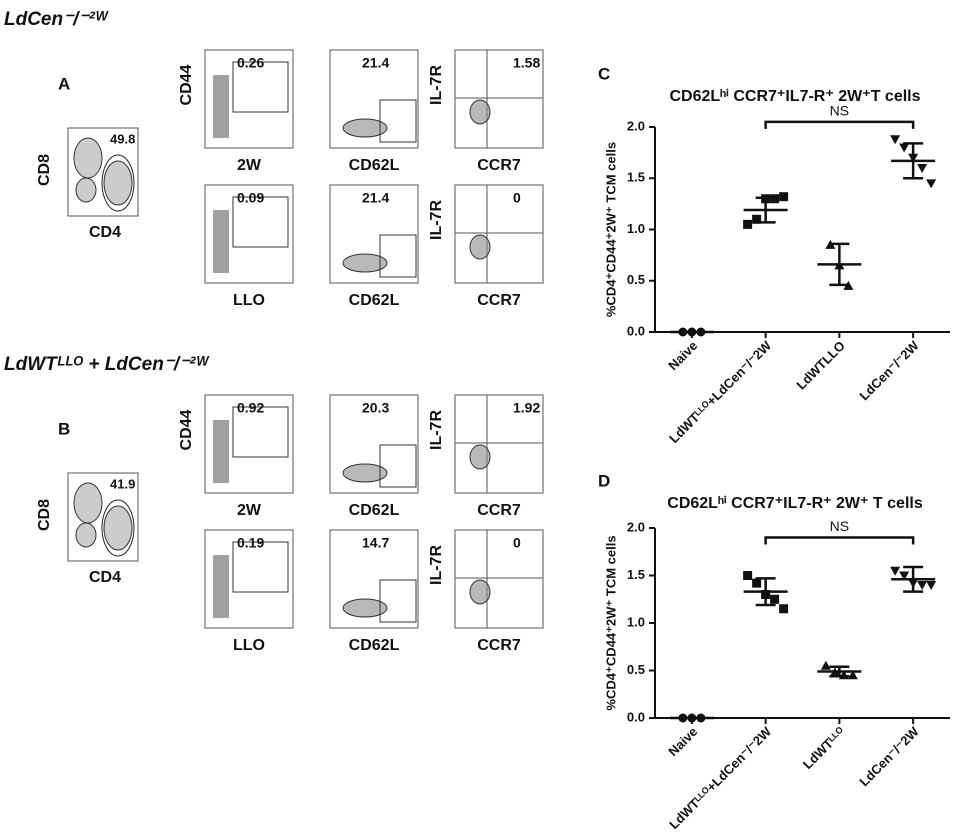 Image resolution: width=965 pixels, height=839 pixels. I want to click on plot-value: 0.19, so click(250, 543).